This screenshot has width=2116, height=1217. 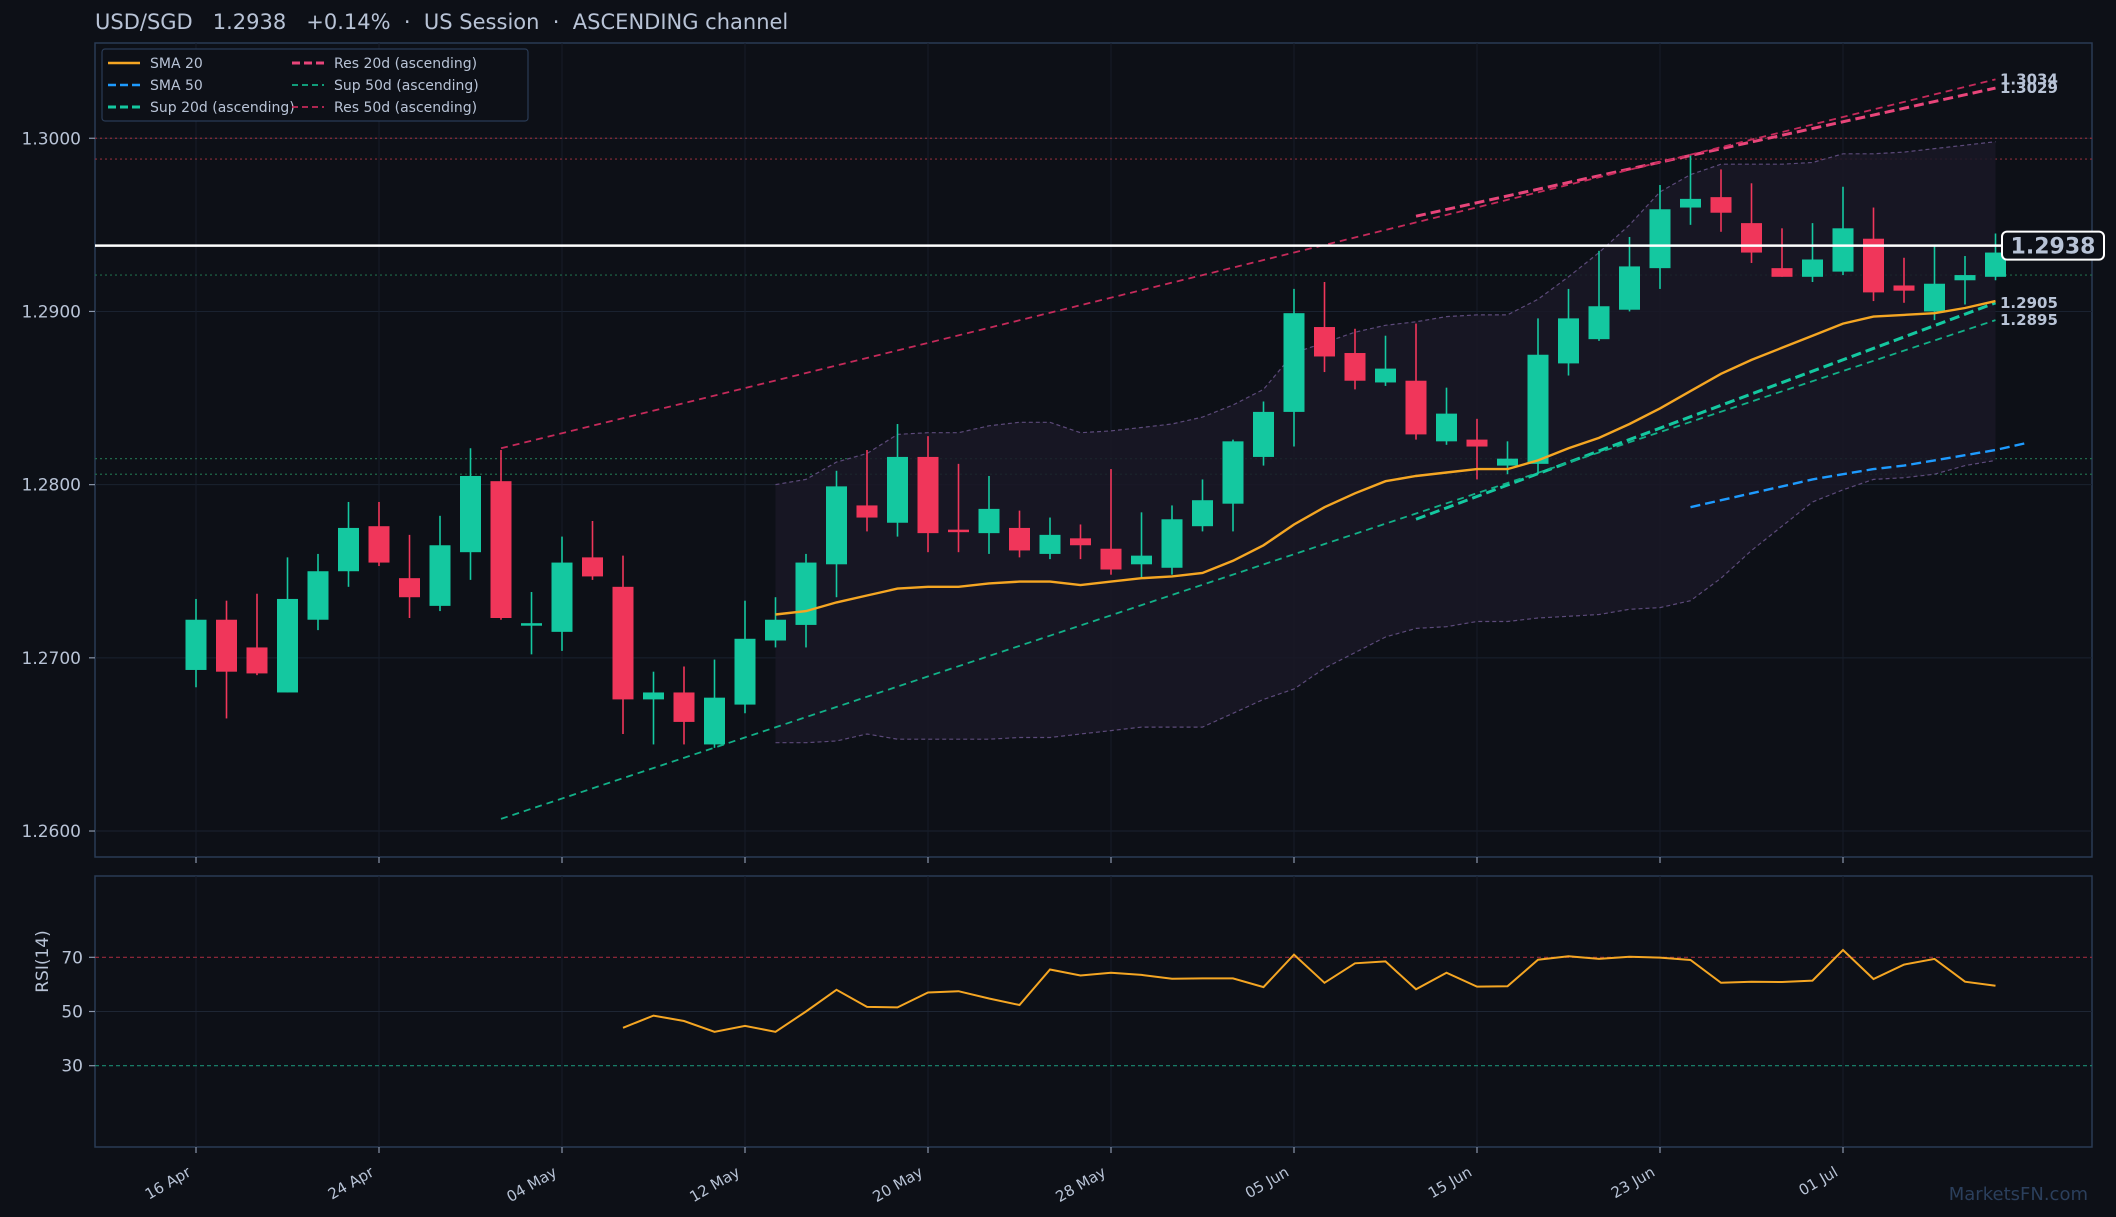 What do you see at coordinates (51, 659) in the screenshot?
I see `y-tick-label: 1.2700` at bounding box center [51, 659].